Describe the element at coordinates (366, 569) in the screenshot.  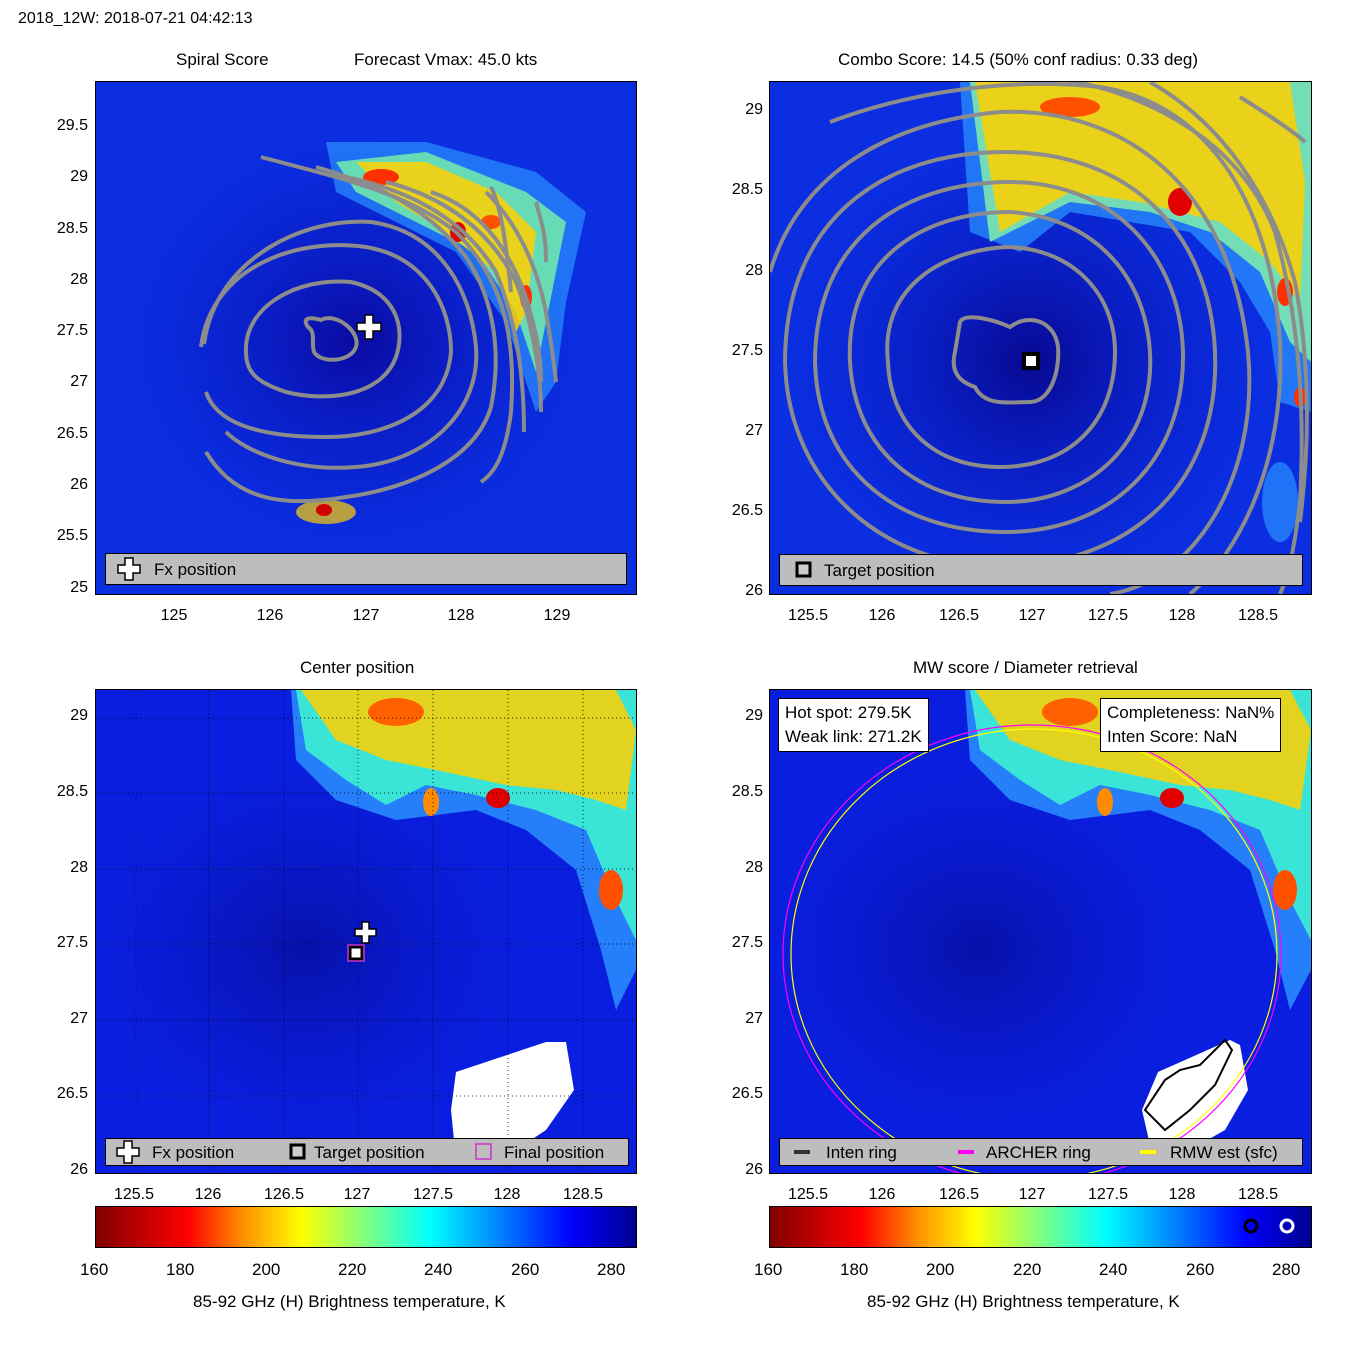
I see `spiral-legend: Fx position` at that location.